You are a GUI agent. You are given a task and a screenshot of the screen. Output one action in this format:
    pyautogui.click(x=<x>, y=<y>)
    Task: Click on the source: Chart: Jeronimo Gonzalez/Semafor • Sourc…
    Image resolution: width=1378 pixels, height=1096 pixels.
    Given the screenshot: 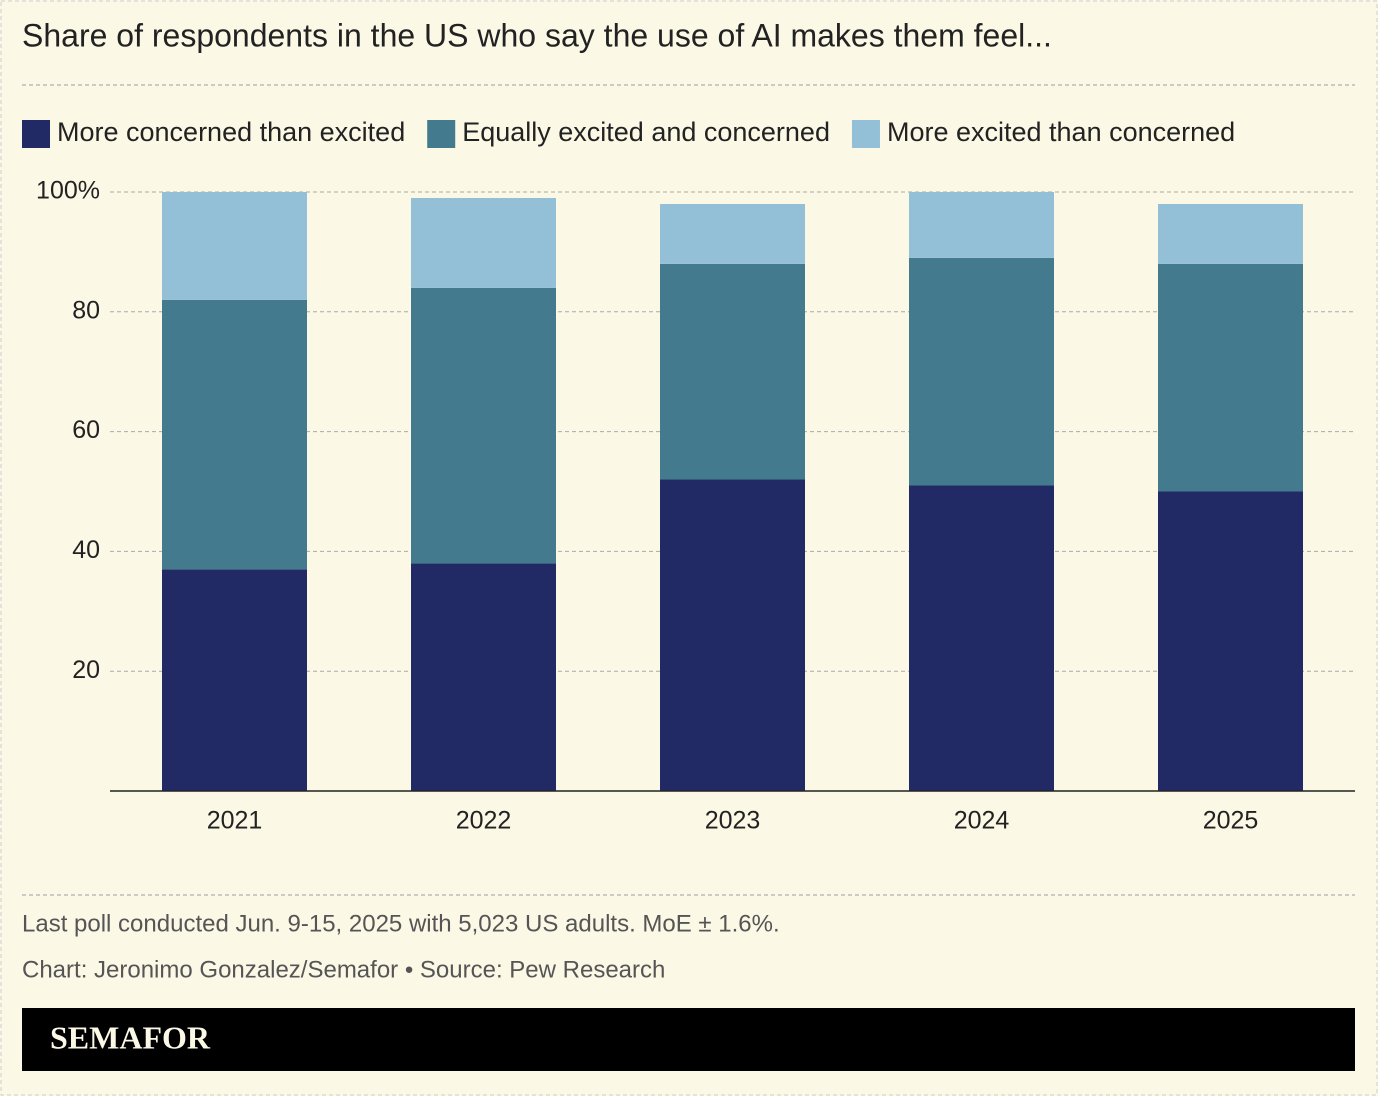 What is the action you would take?
    pyautogui.click(x=343, y=969)
    